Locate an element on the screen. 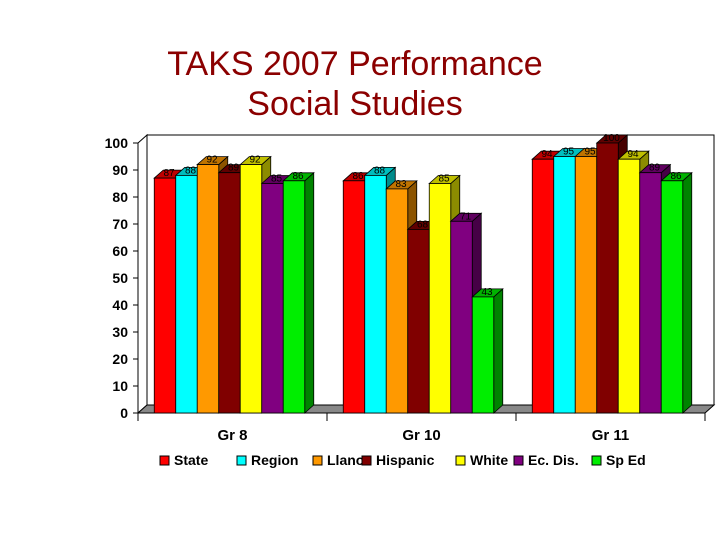 This screenshot has height=540, width=720. legend-label: State is located at coordinates (191, 460).